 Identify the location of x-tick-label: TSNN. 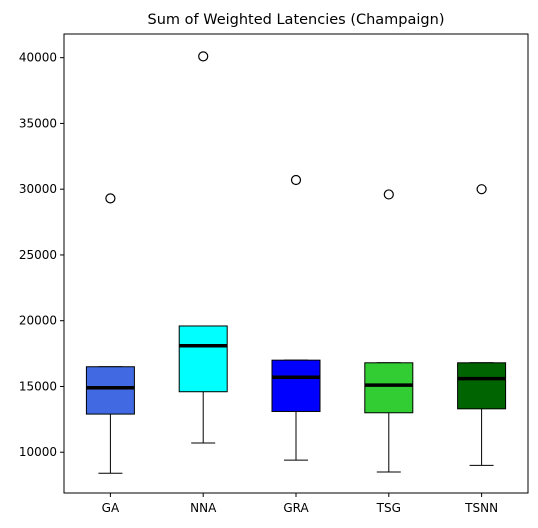
(481, 508).